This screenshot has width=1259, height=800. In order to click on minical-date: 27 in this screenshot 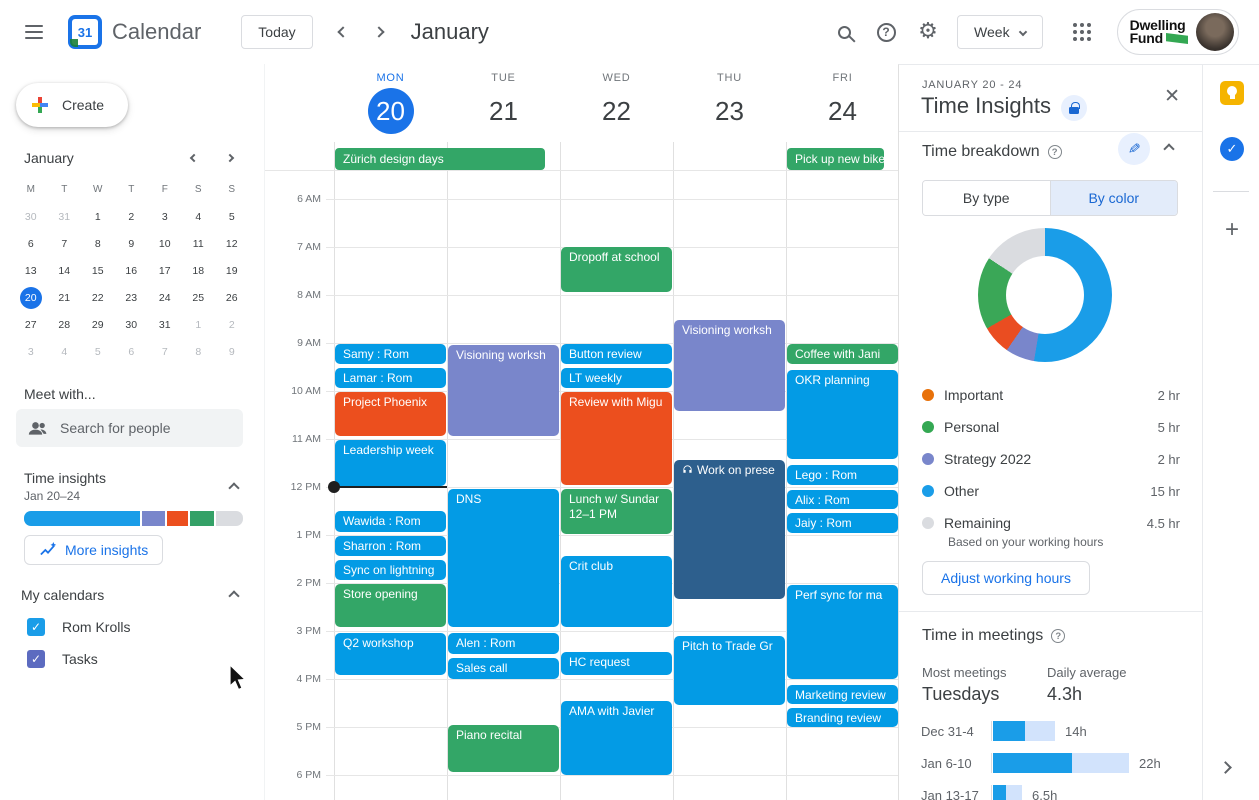, I will do `click(31, 324)`.